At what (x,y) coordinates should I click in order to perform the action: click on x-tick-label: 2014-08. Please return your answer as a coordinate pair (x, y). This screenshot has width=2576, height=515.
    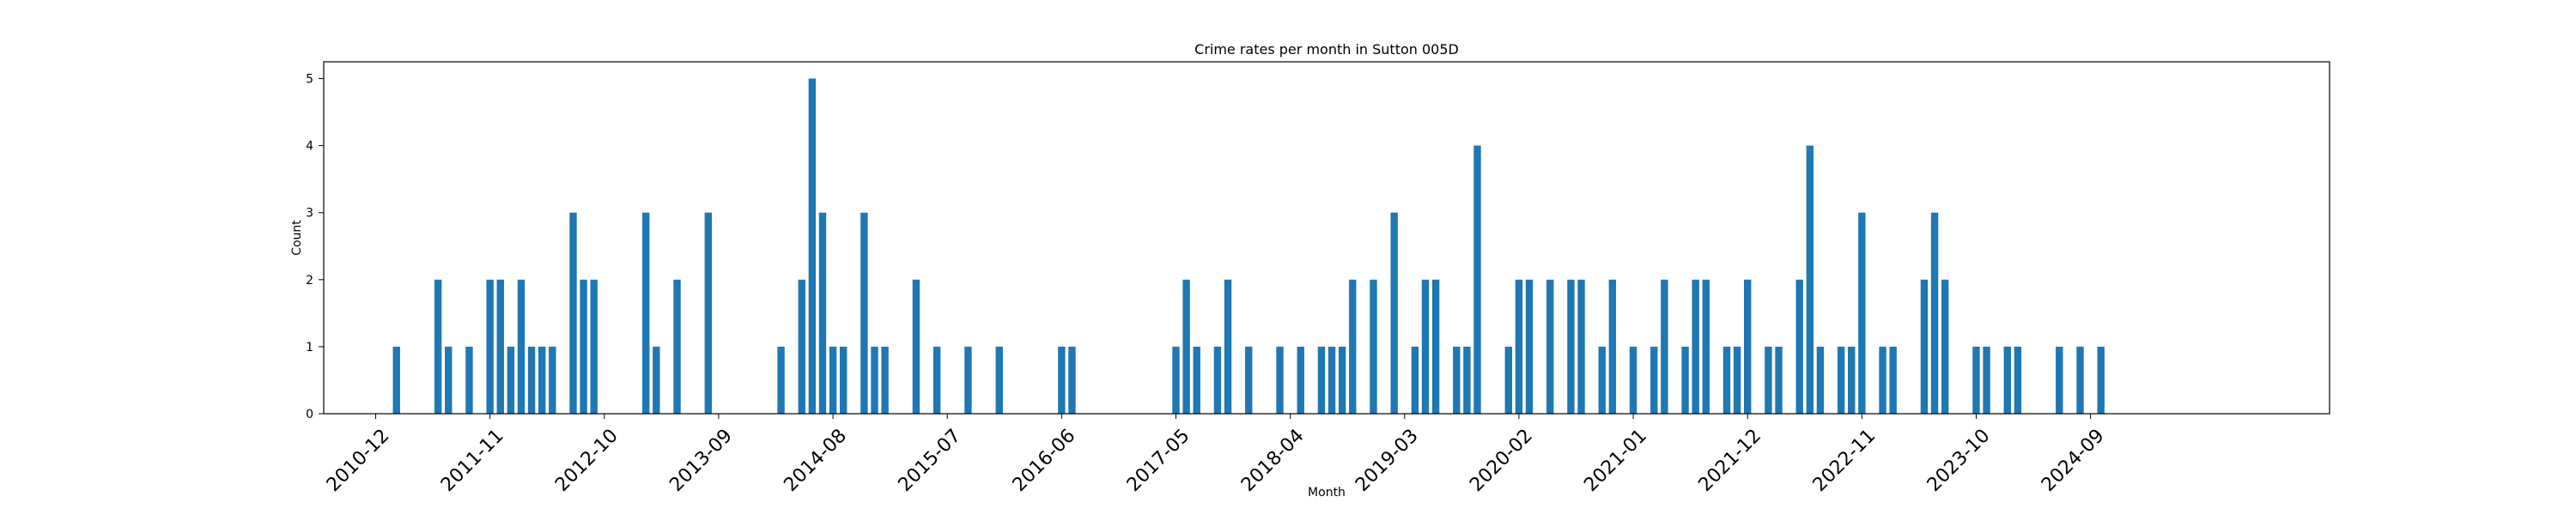
    Looking at the image, I should click on (815, 460).